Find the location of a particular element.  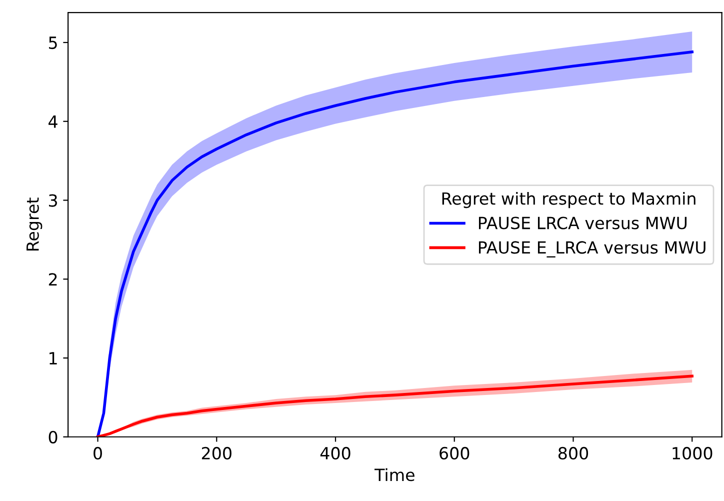

y-axis-title: Regret is located at coordinates (34, 224).